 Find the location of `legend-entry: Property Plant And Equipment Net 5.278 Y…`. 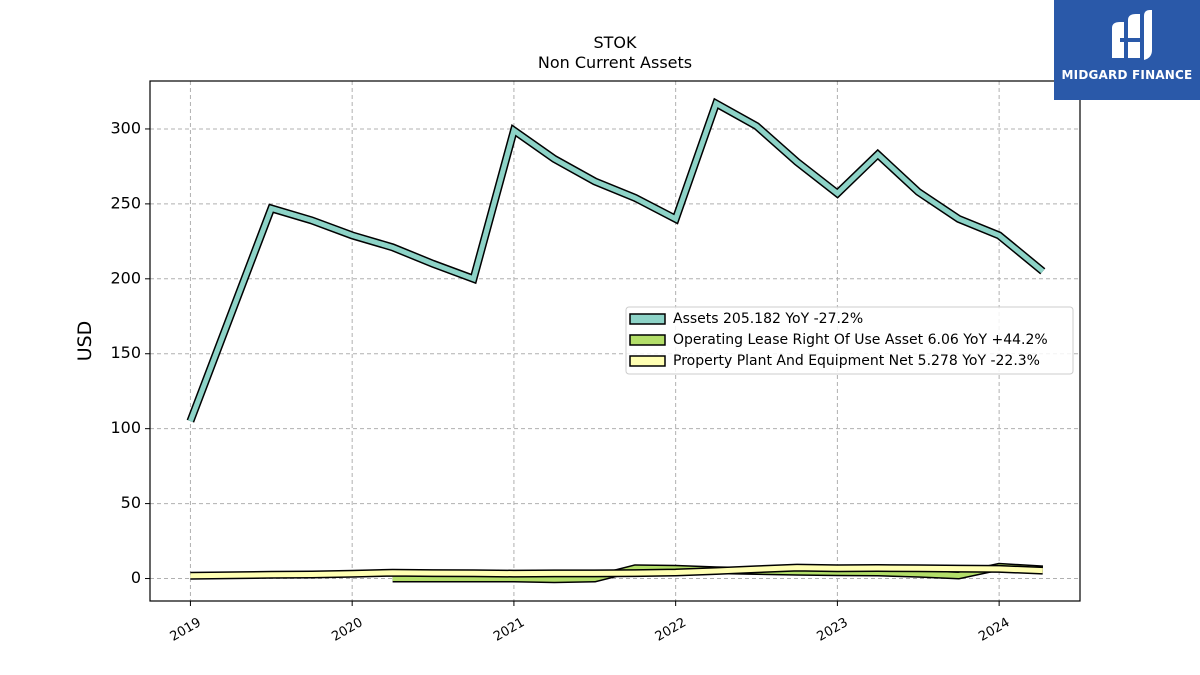

legend-entry: Property Plant And Equipment Net 5.278 Y… is located at coordinates (856, 361).